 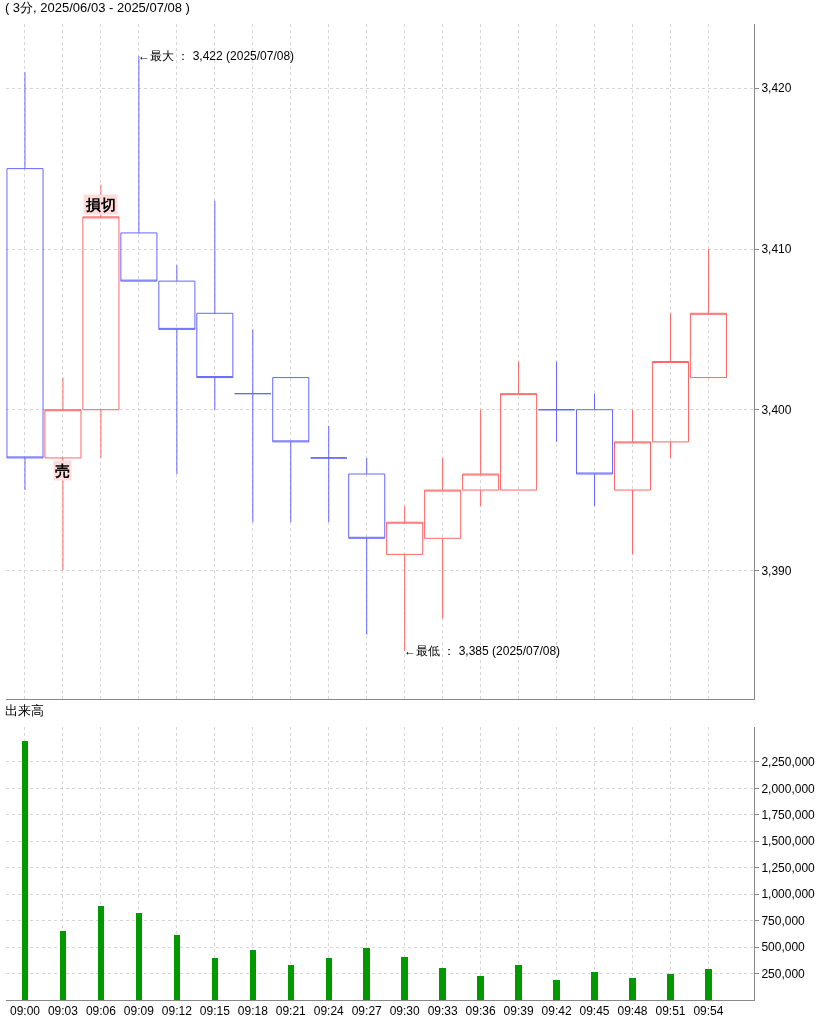 What do you see at coordinates (632, 1011) in the screenshot?
I see `x-tick-label: 09:48` at bounding box center [632, 1011].